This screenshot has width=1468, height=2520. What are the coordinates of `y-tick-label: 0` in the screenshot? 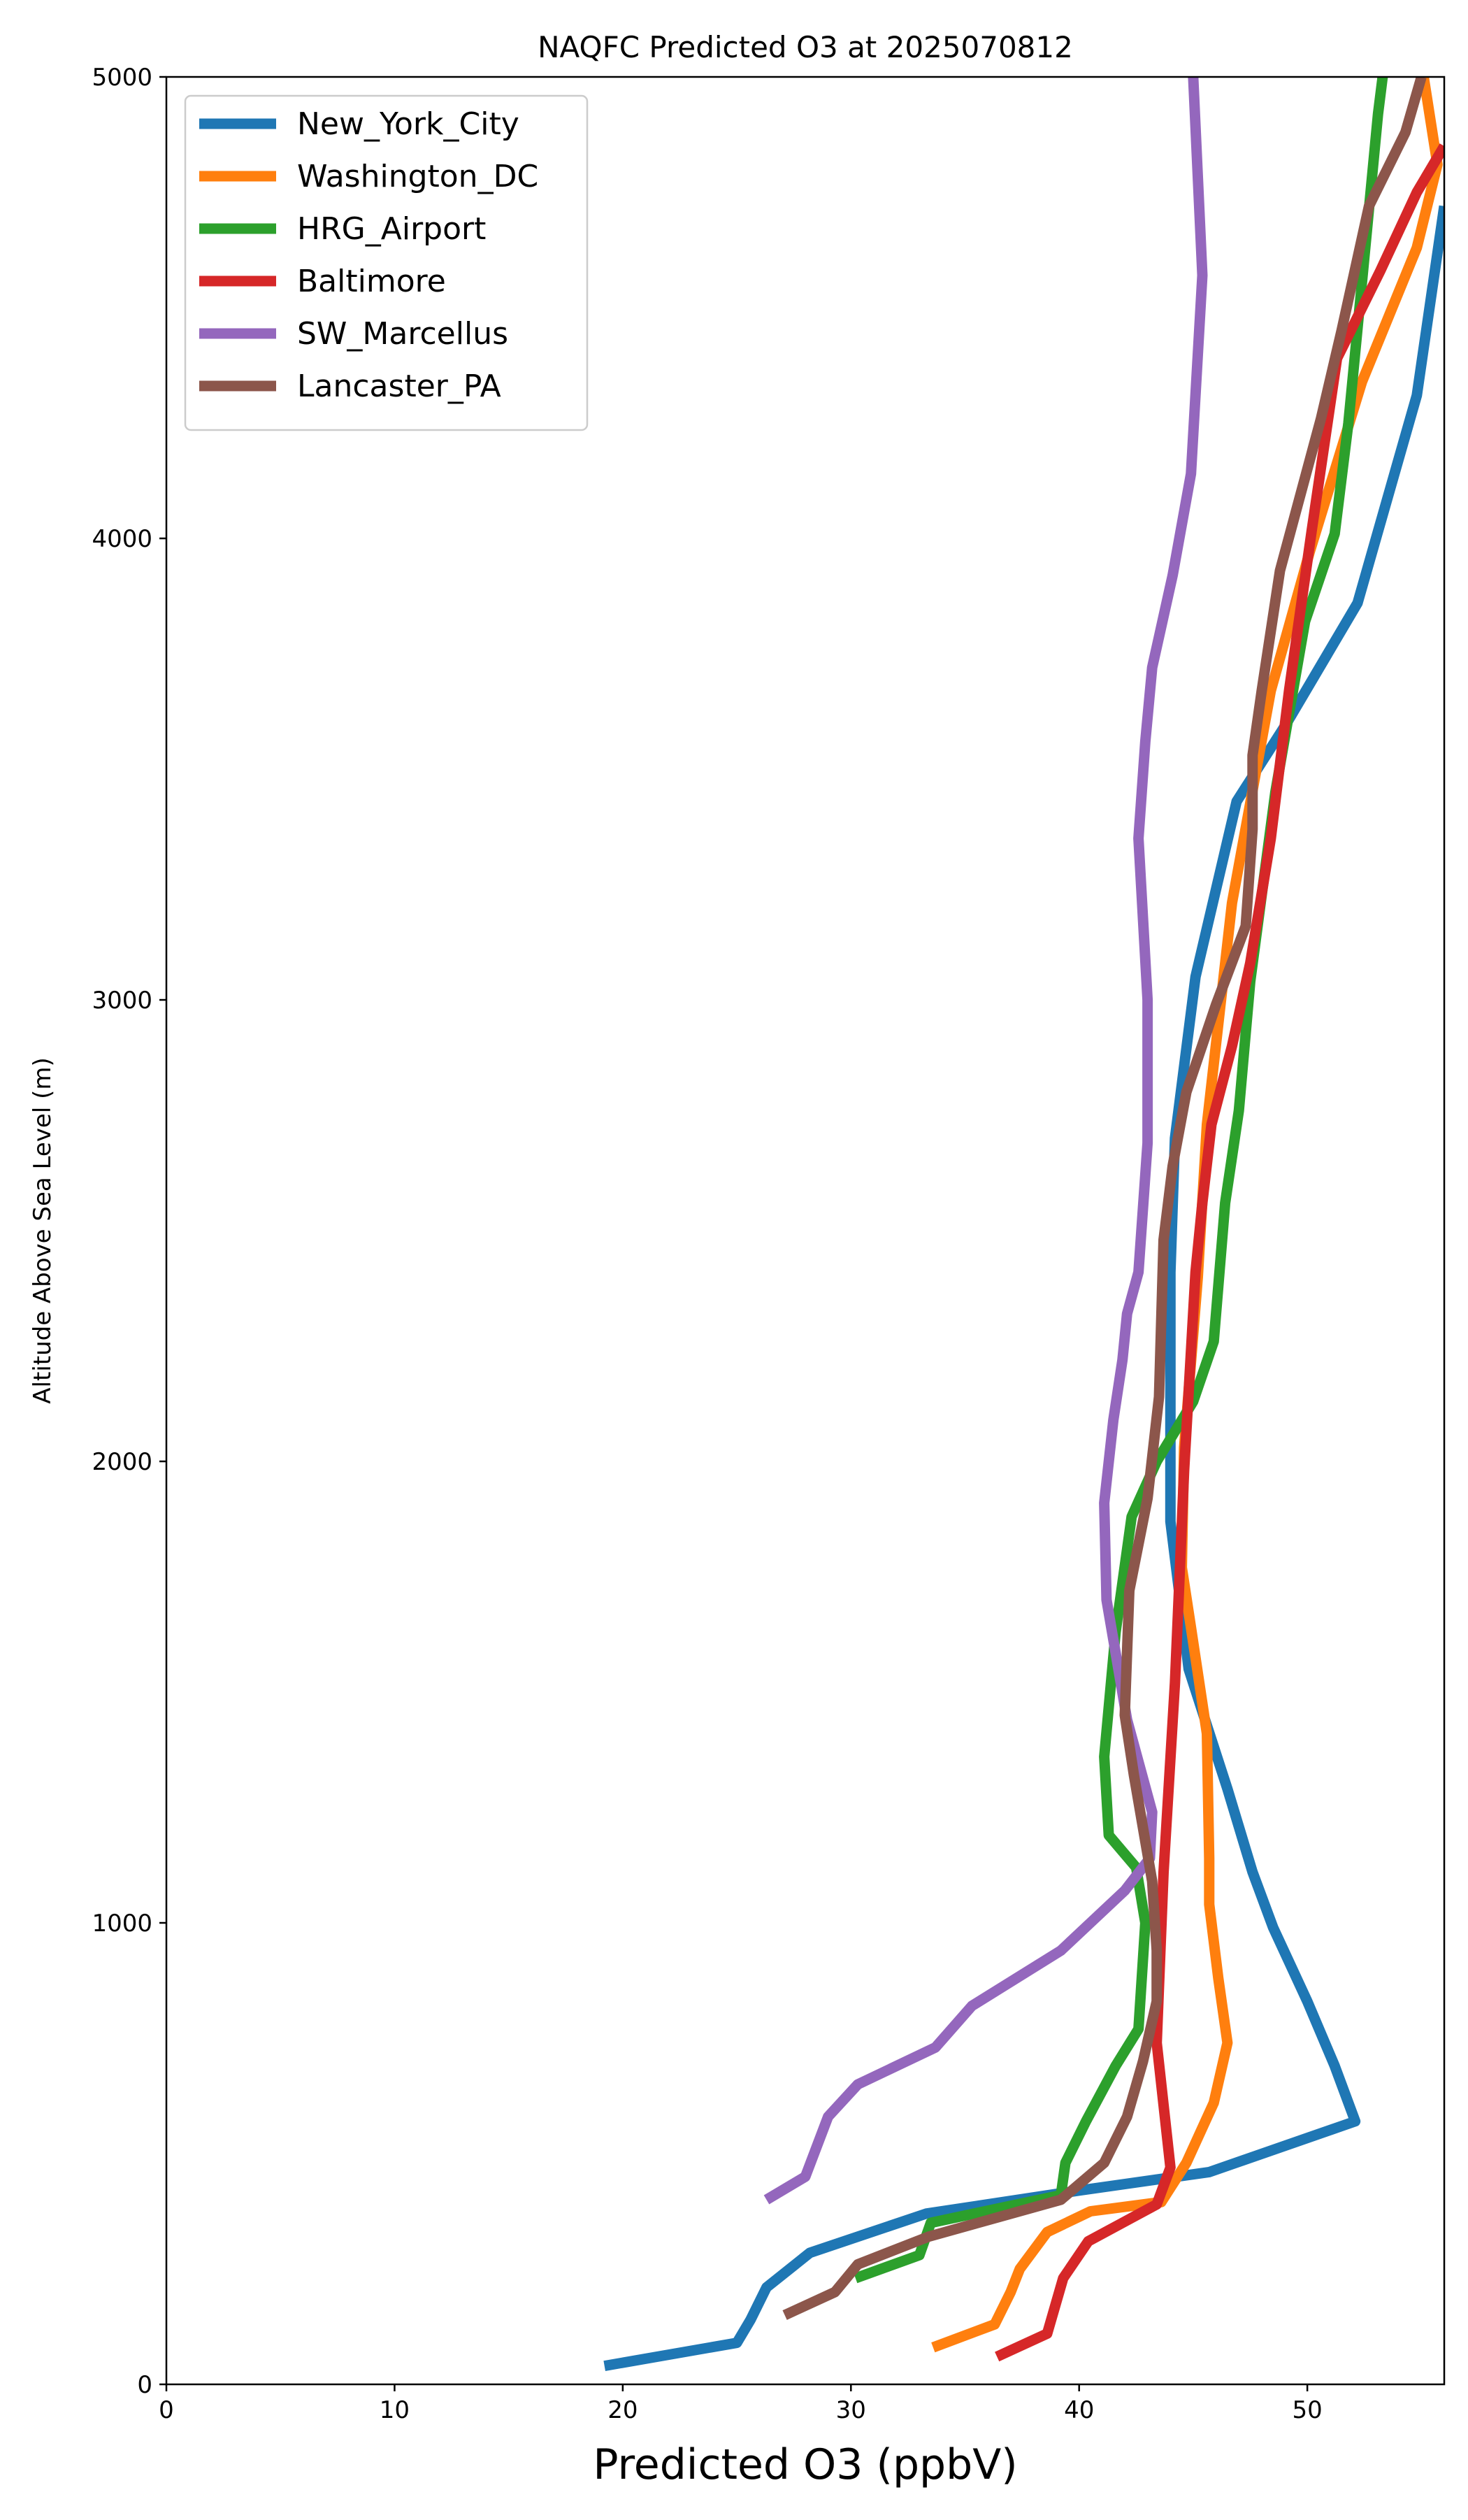 It's located at (144, 2385).